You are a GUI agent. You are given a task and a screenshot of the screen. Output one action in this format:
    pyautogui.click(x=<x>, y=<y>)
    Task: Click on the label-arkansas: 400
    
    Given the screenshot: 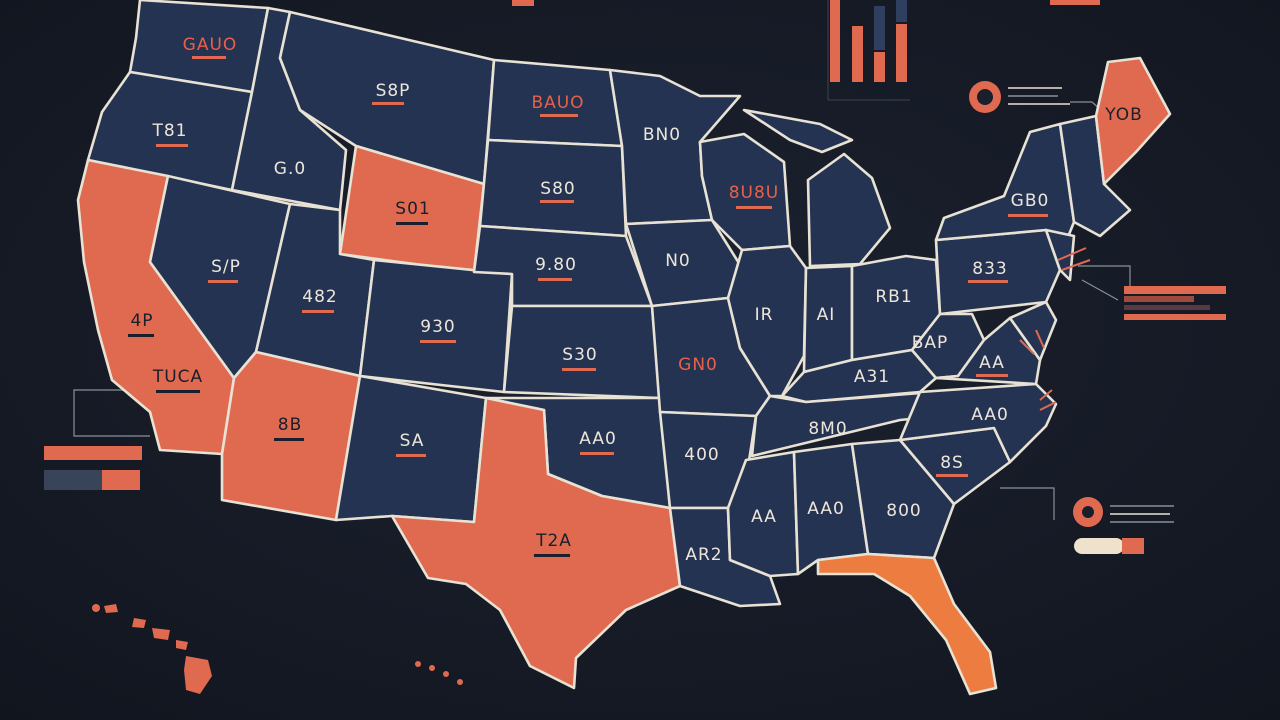 What is the action you would take?
    pyautogui.click(x=701, y=455)
    